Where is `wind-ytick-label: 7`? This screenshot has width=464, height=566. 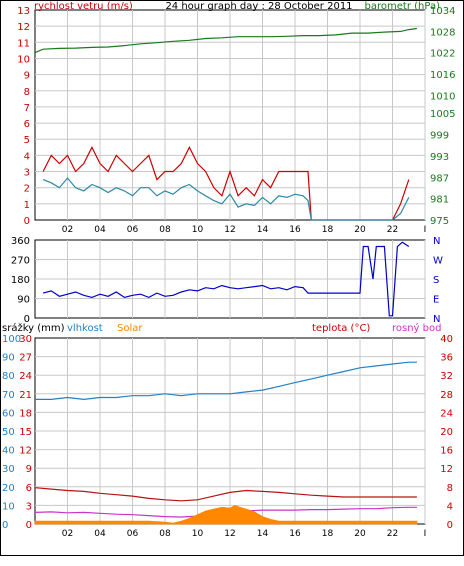 wind-ytick-label: 7 is located at coordinates (27, 108).